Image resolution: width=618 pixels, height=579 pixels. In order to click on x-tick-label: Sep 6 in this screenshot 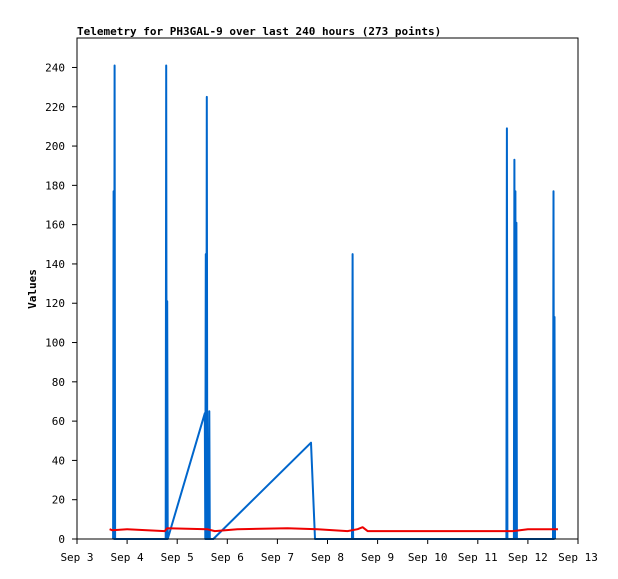, I will do `click(227, 557)`.